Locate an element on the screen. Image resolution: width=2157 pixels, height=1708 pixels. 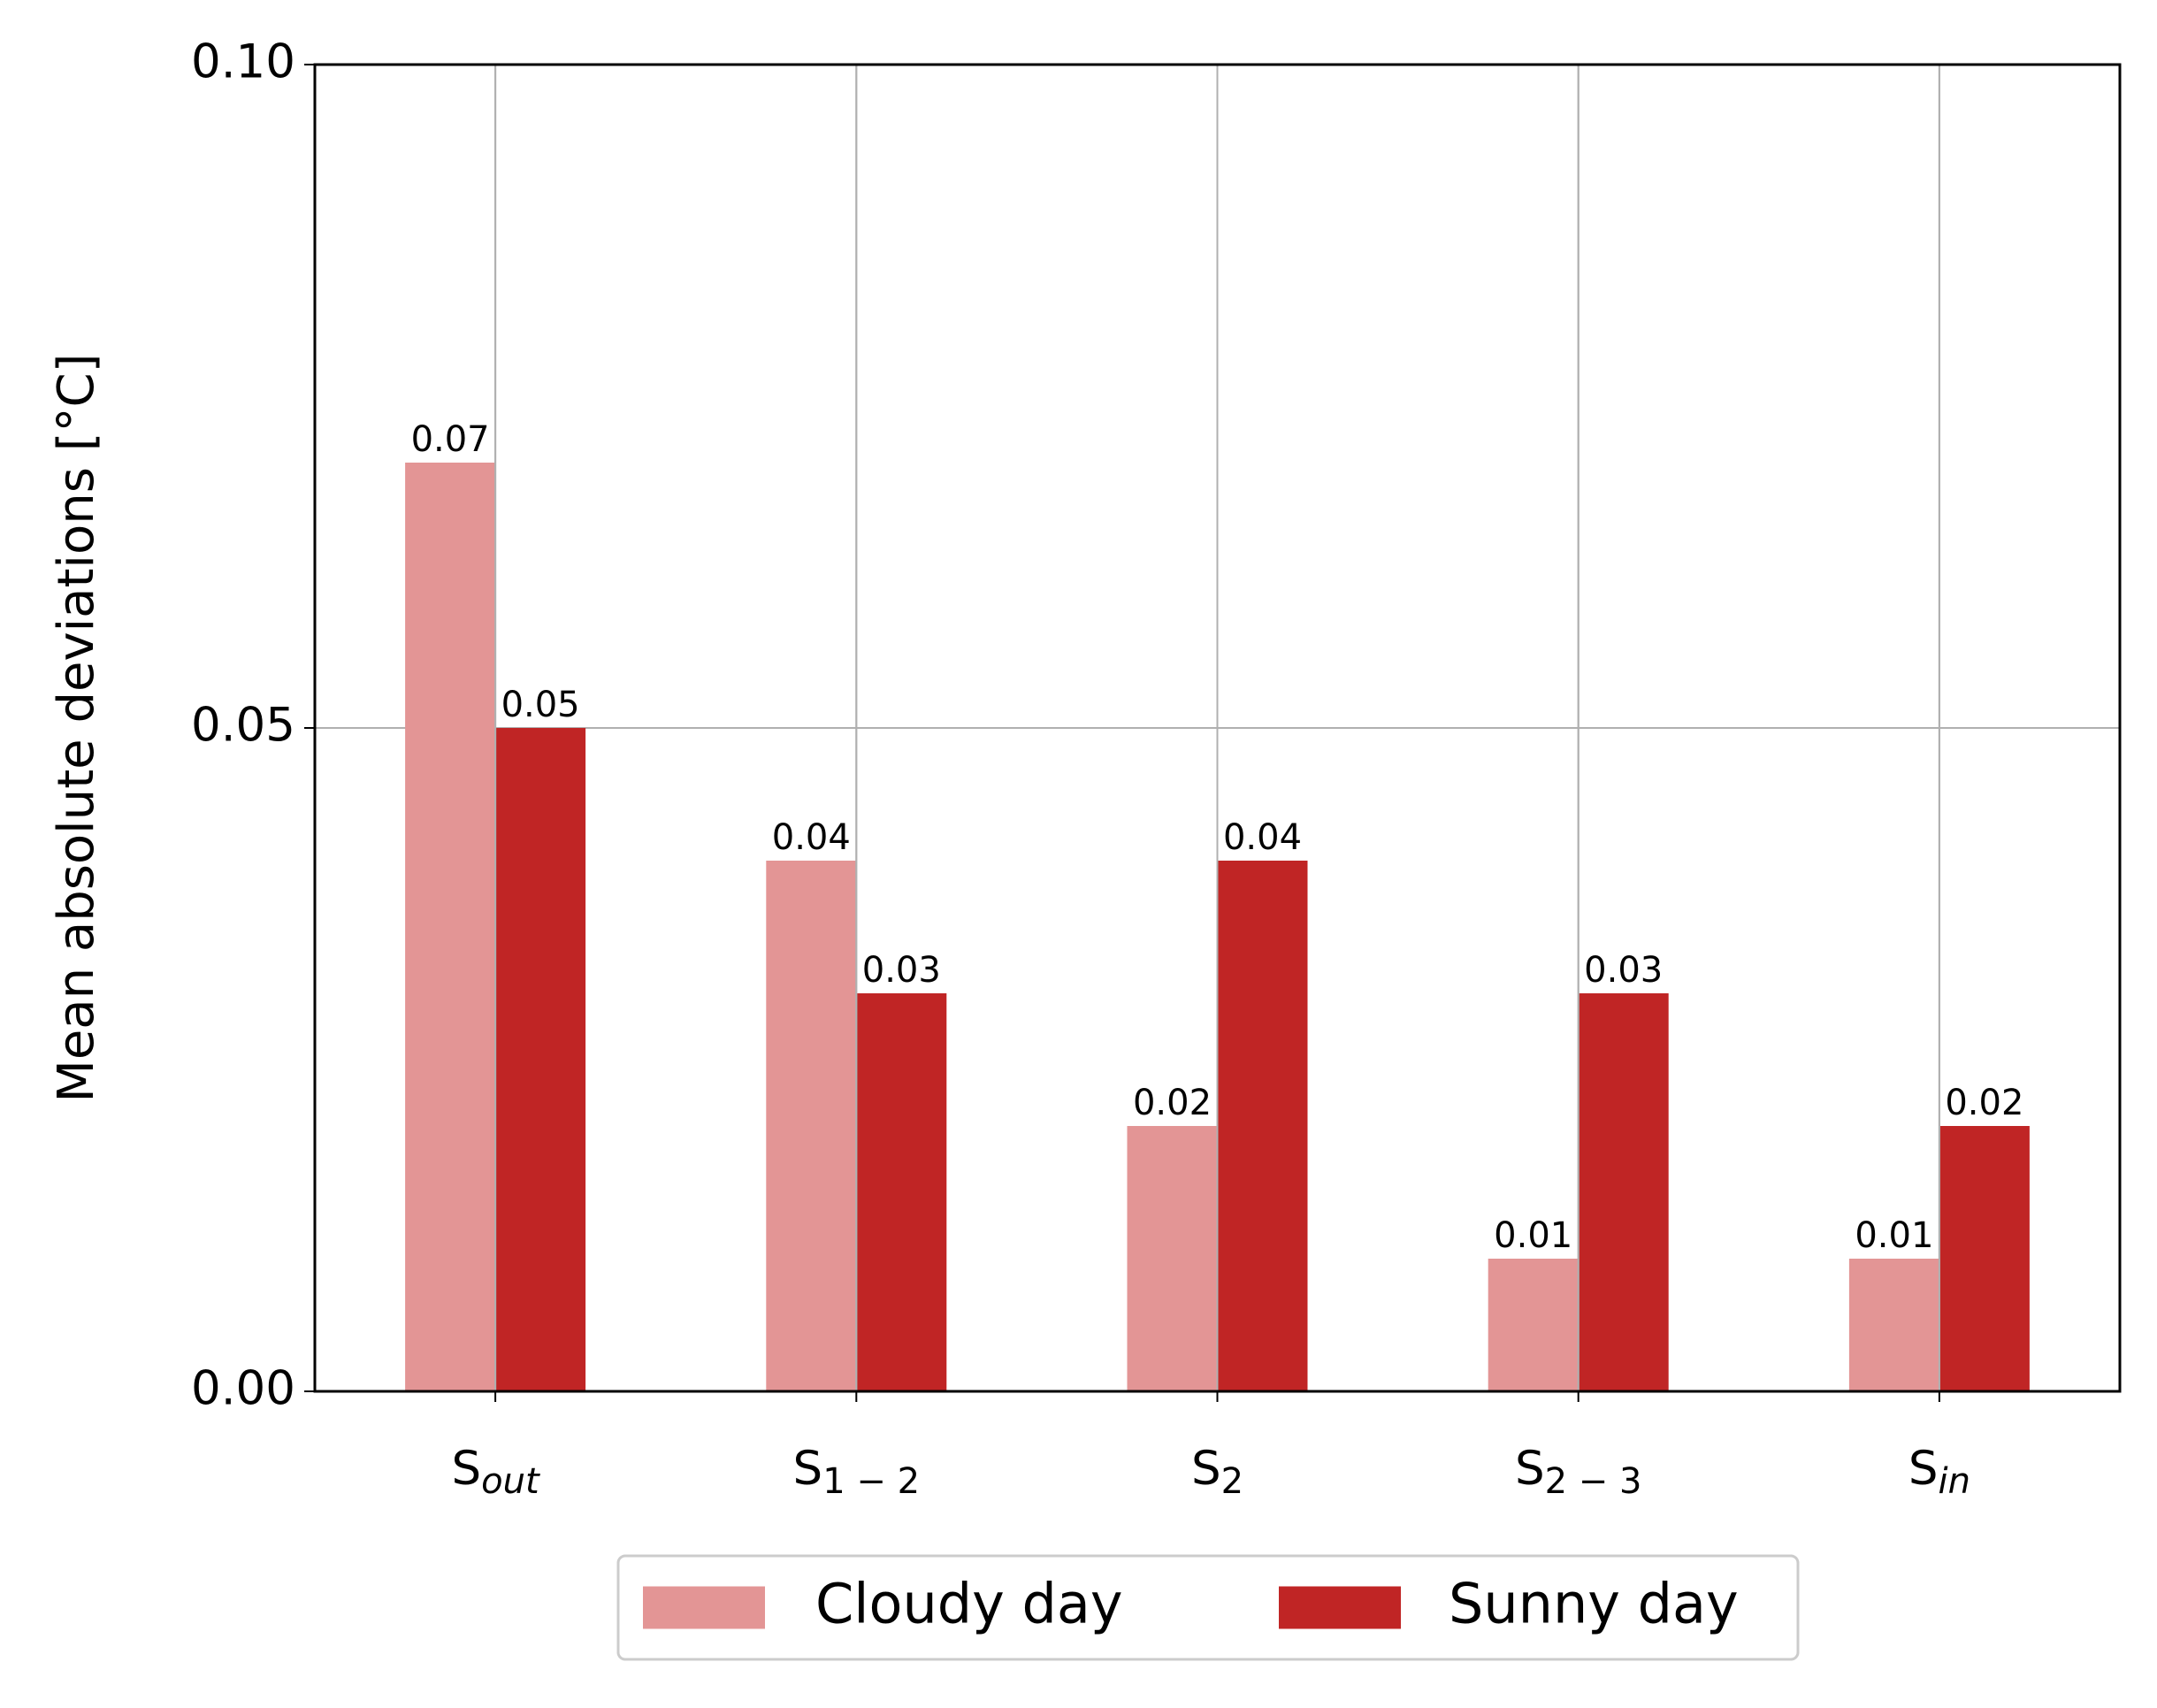
x-tick-label: S2 − 3 is located at coordinates (1579, 1472).